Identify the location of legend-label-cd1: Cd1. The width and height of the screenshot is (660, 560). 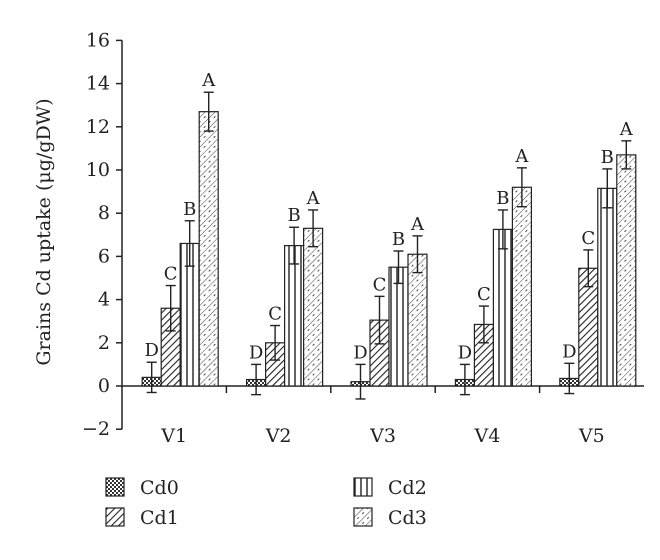
(159, 518).